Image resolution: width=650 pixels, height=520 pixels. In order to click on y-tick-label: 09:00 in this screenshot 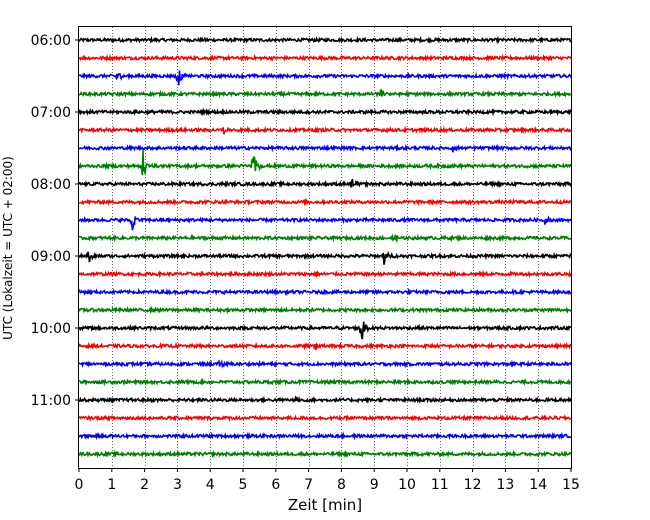, I will do `click(51, 257)`.